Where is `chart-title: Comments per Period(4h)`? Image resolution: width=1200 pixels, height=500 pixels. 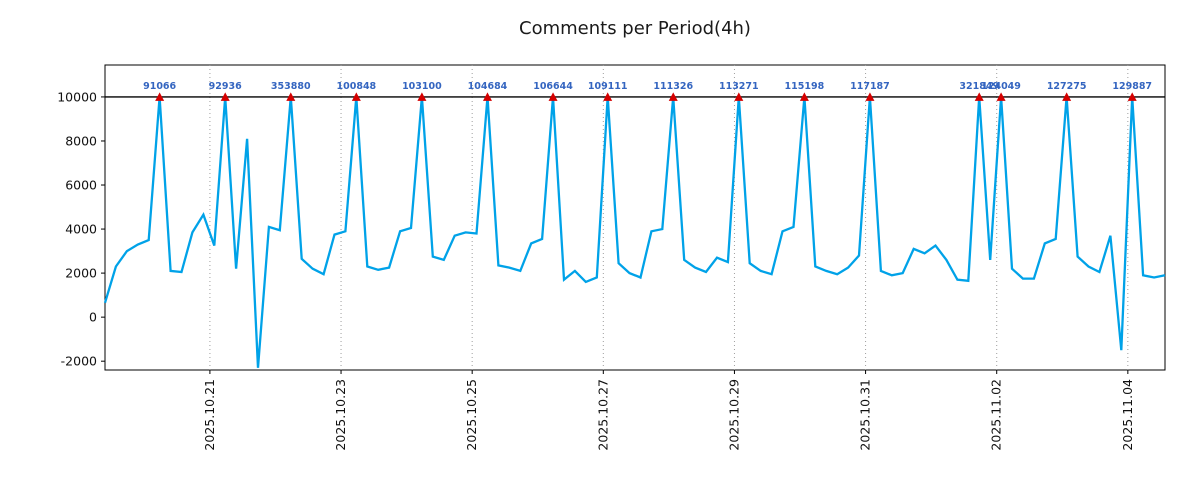 chart-title: Comments per Period(4h) is located at coordinates (635, 28).